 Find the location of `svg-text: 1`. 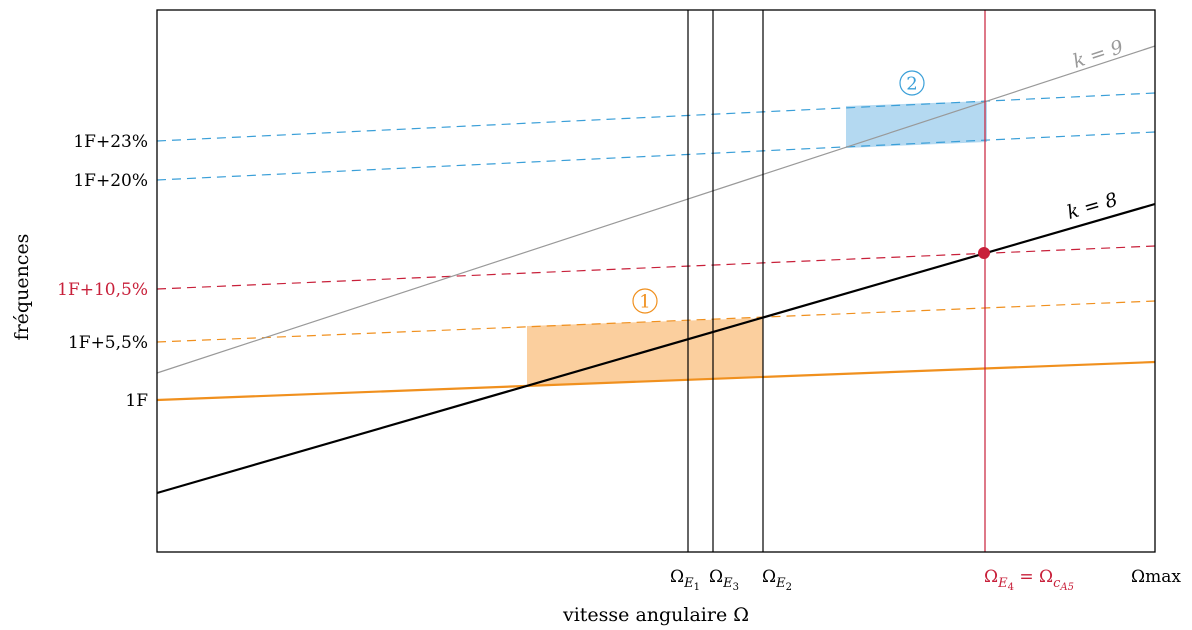

svg-text: 1 is located at coordinates (644, 302).